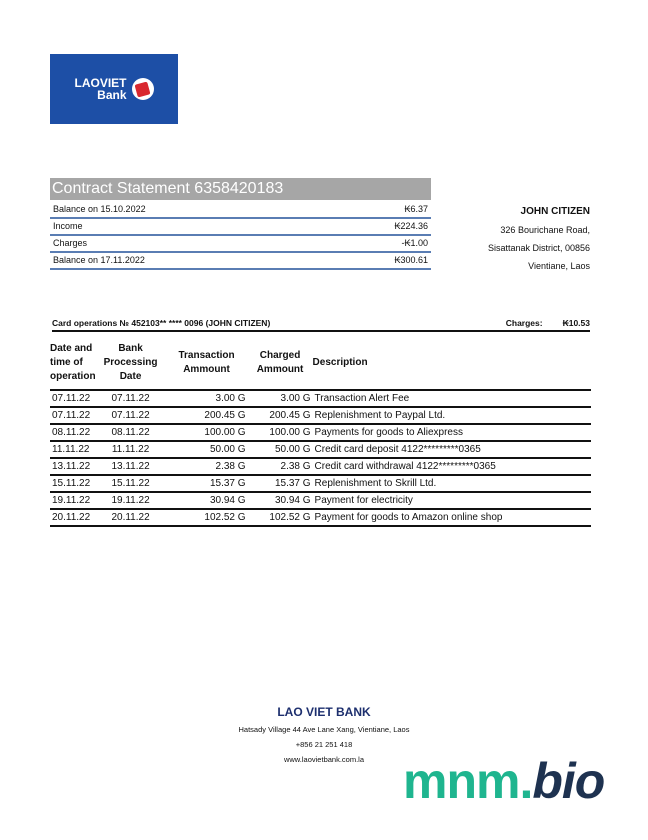 This screenshot has width=648, height=840. I want to click on customer-name: JOHN CITIZEN, so click(555, 211).